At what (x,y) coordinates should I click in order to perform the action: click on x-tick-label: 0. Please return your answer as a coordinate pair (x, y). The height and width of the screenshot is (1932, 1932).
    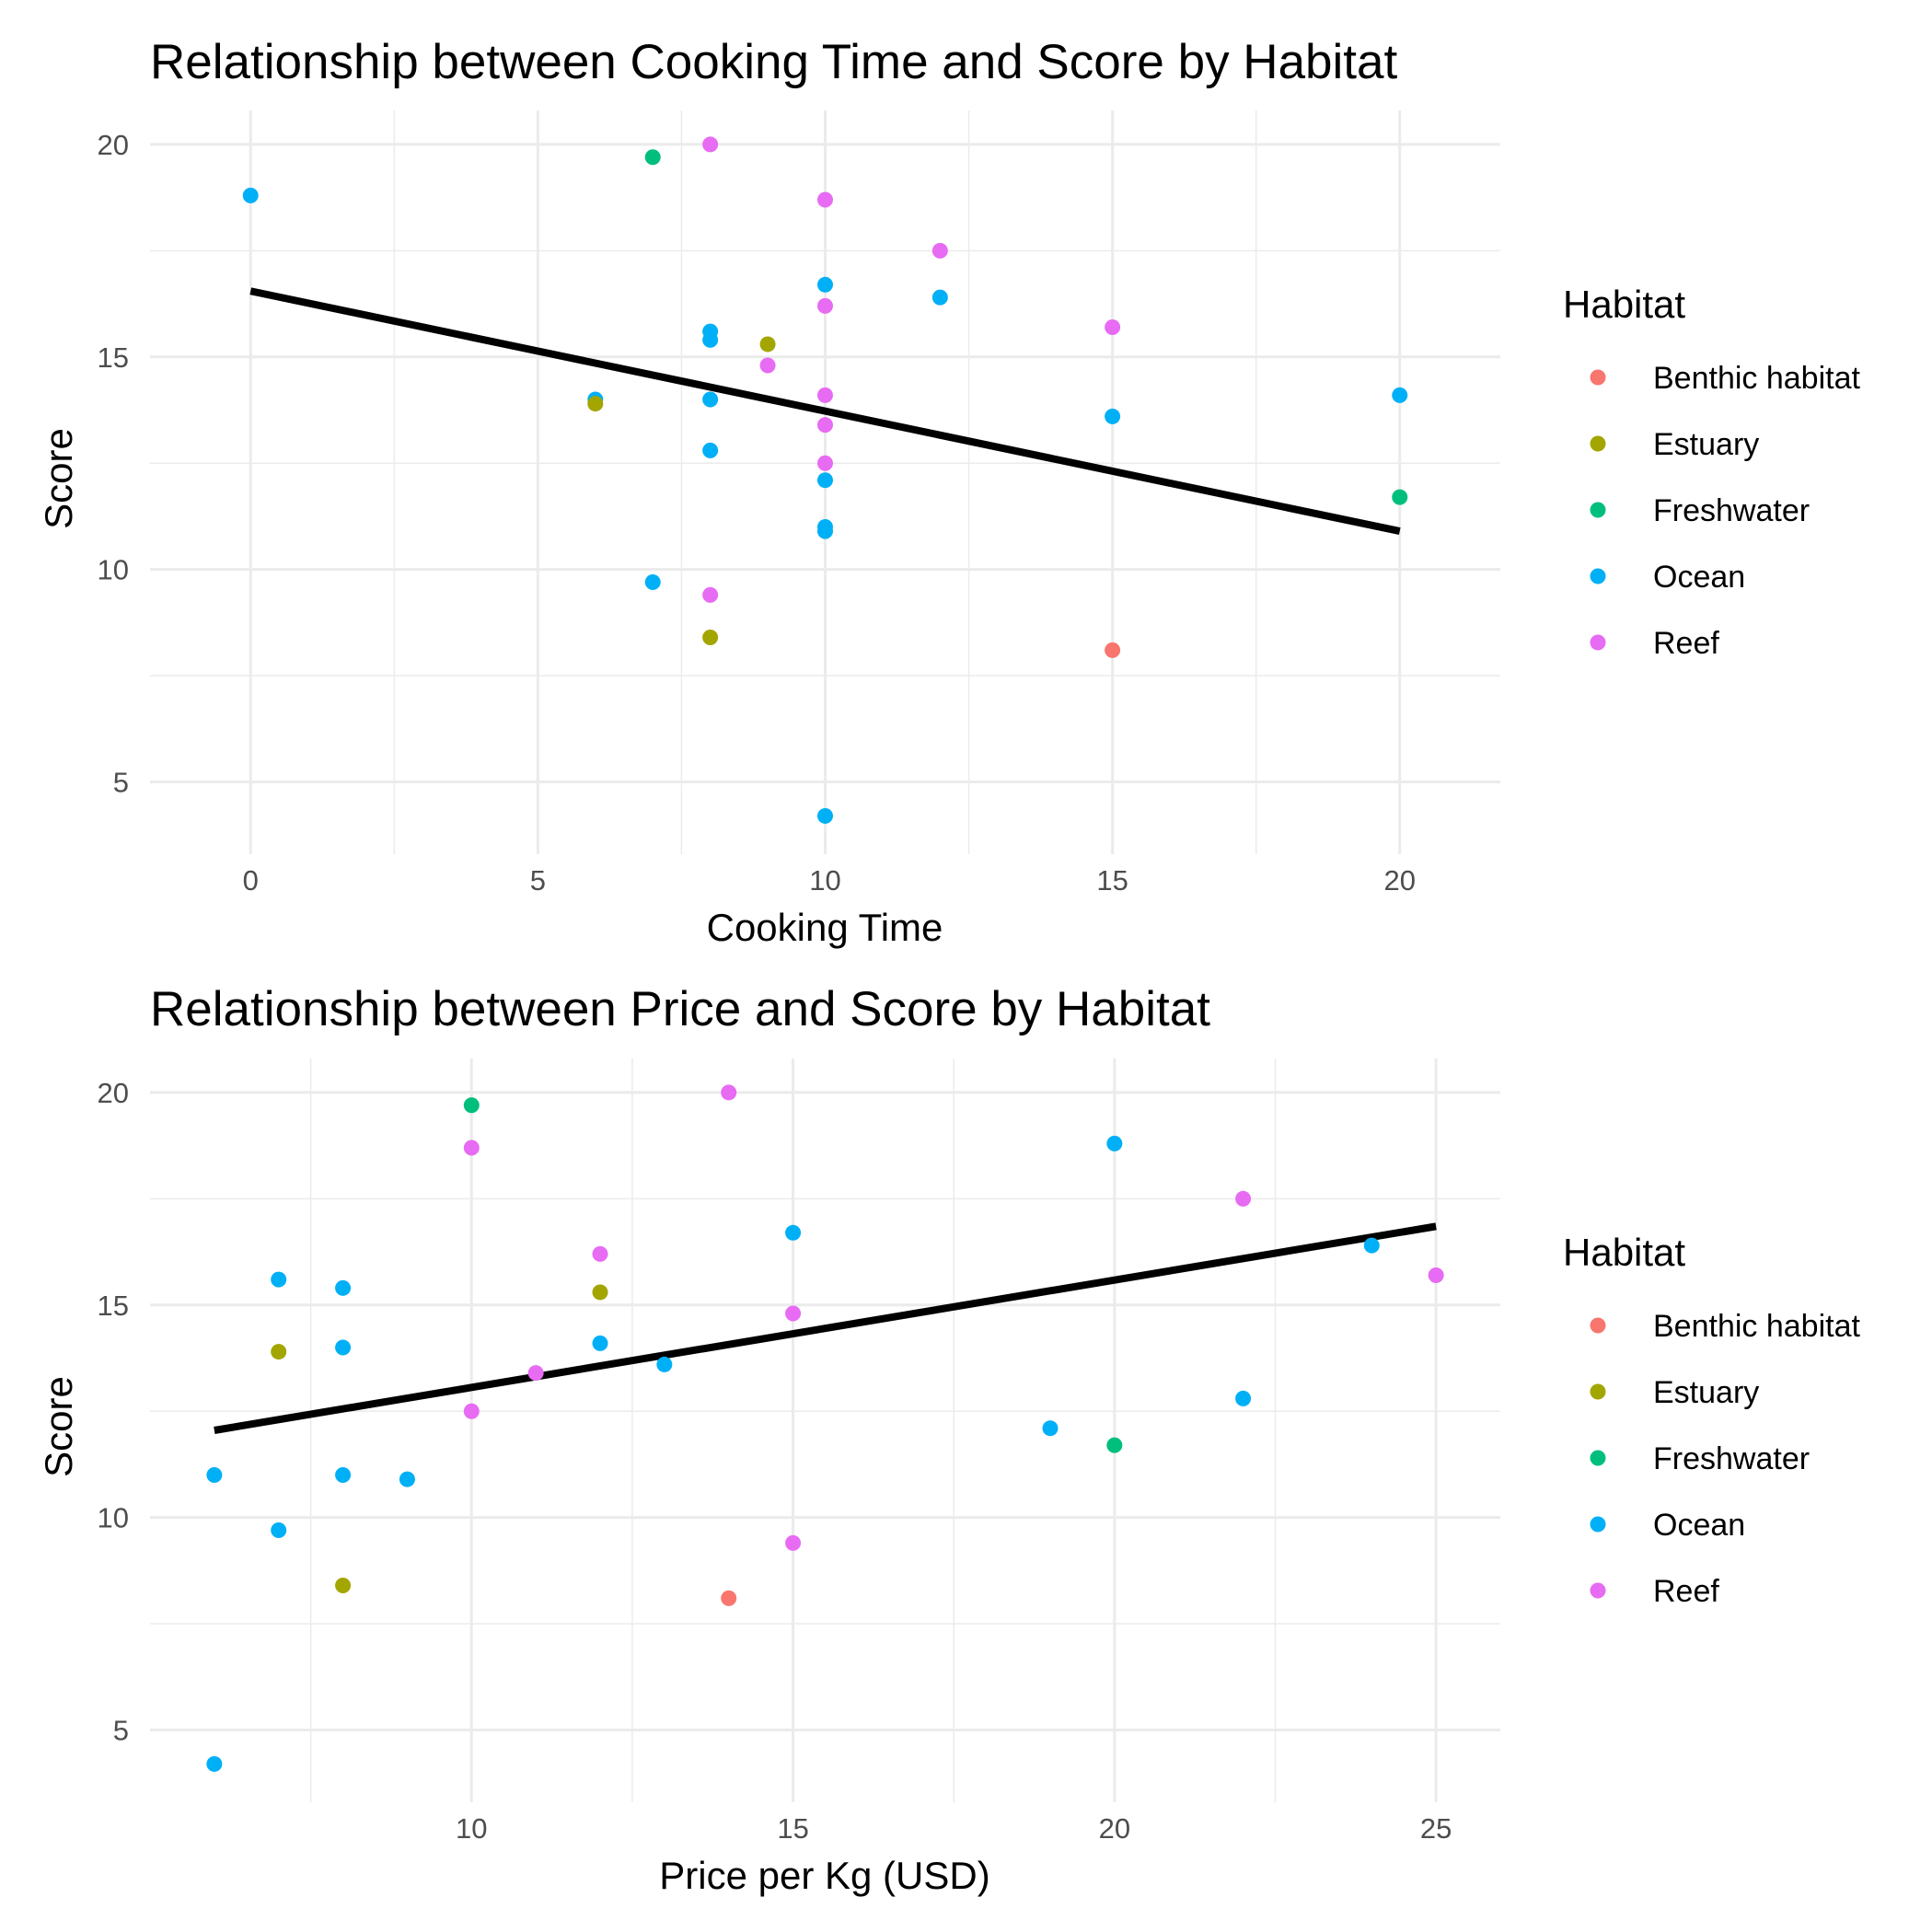
    Looking at the image, I should click on (251, 881).